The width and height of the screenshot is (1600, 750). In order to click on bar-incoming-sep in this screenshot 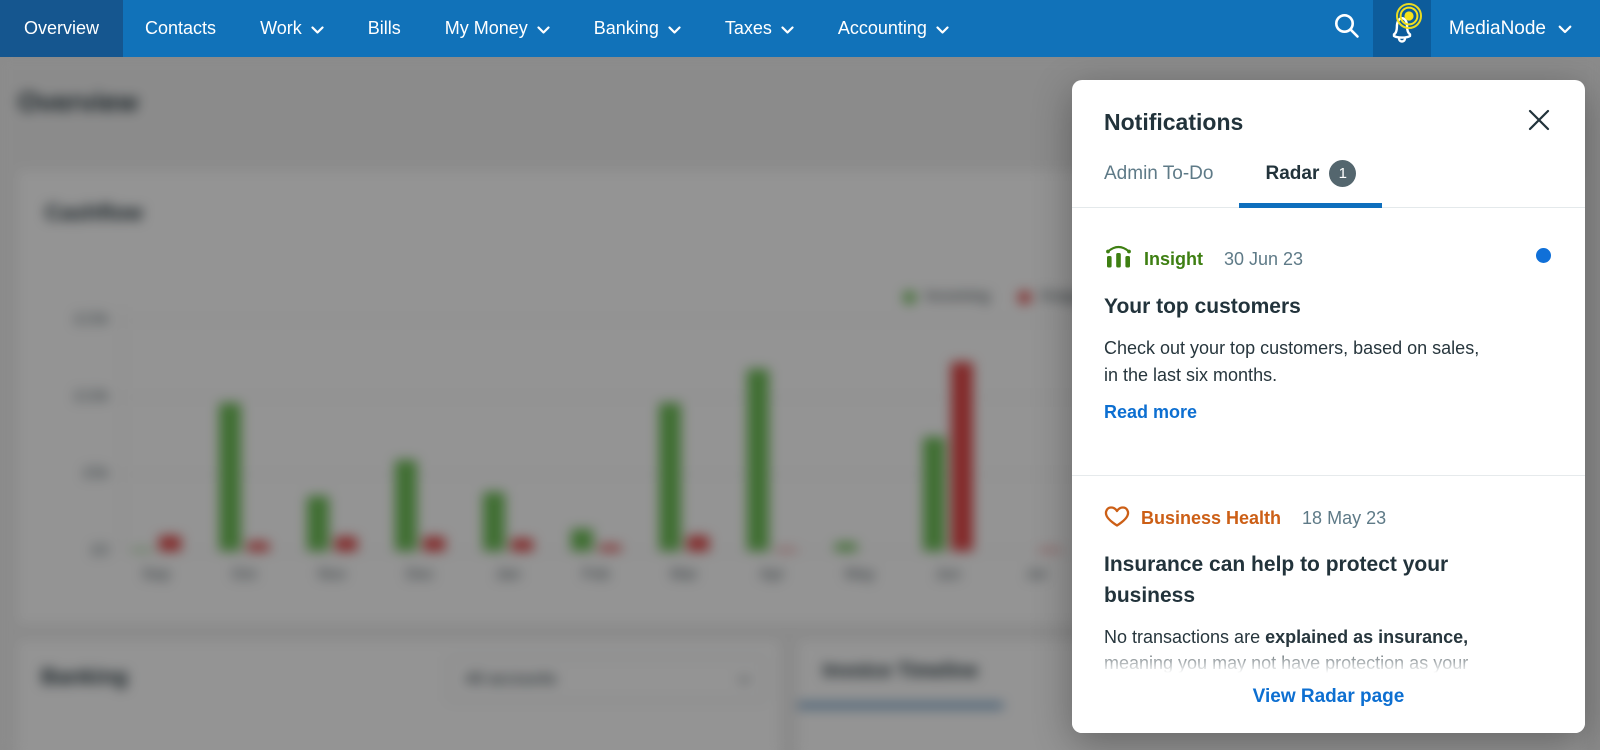, I will do `click(142, 550)`.